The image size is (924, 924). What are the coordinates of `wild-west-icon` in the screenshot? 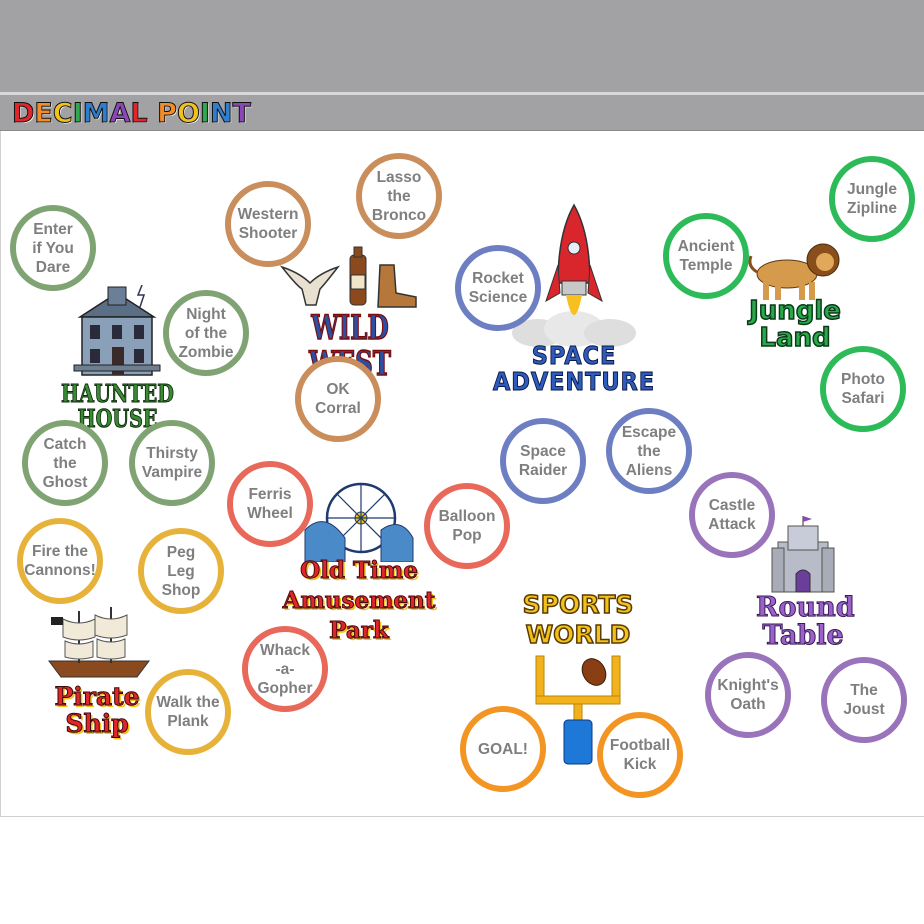 It's located at (348, 277).